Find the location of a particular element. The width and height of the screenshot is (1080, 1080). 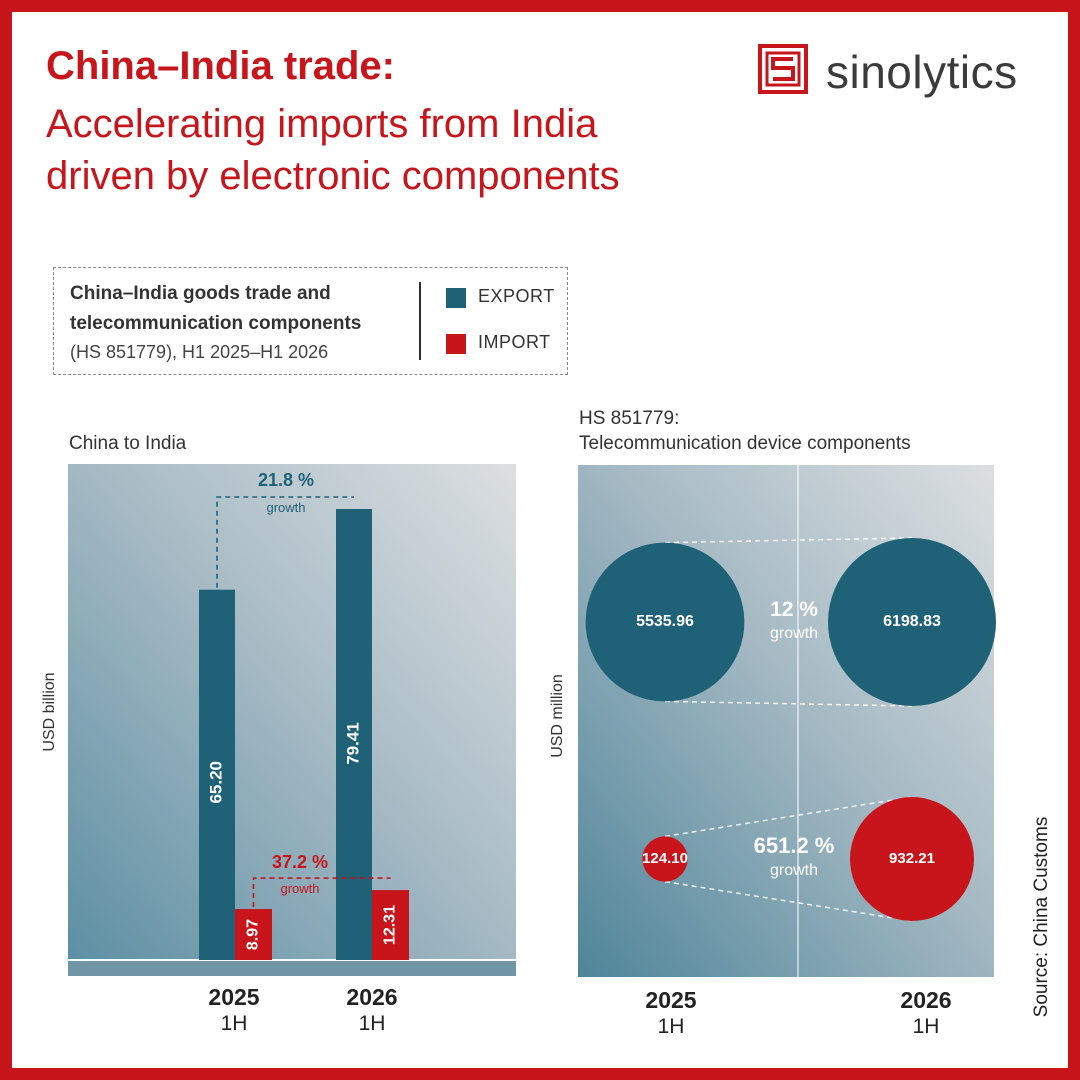

import-bar-2025 is located at coordinates (253, 934).